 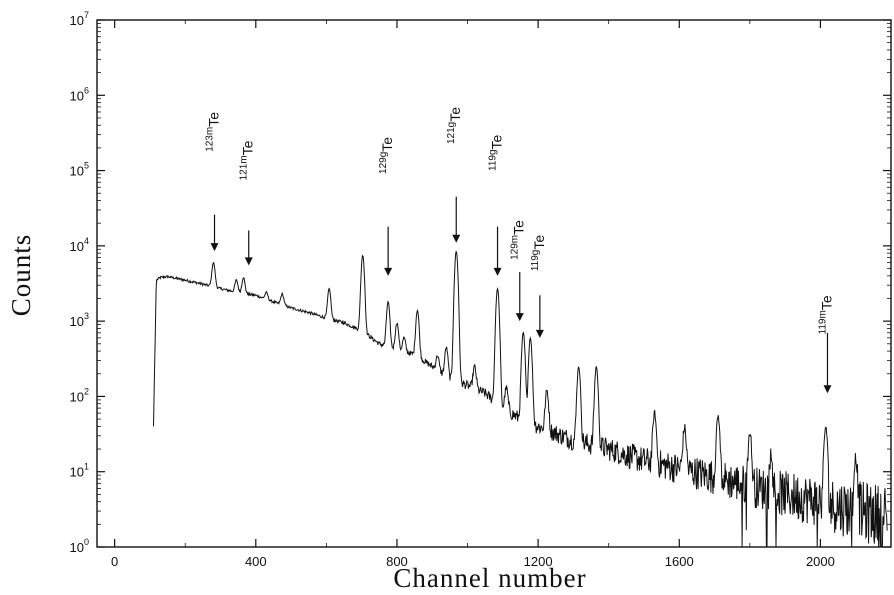 I want to click on peak-label-text: 119mTe, so click(x=825, y=314).